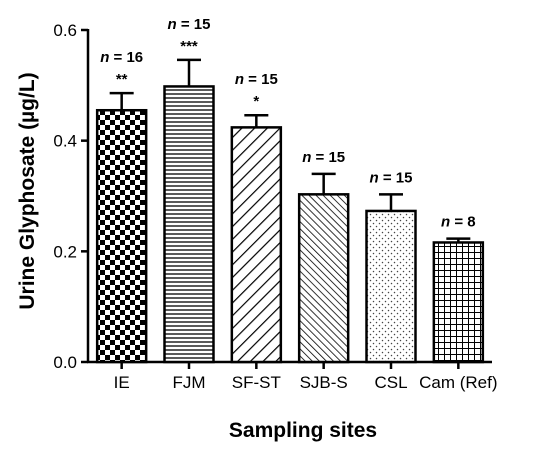 The width and height of the screenshot is (550, 451). I want to click on y-tick-label: 0.6, so click(65, 30).